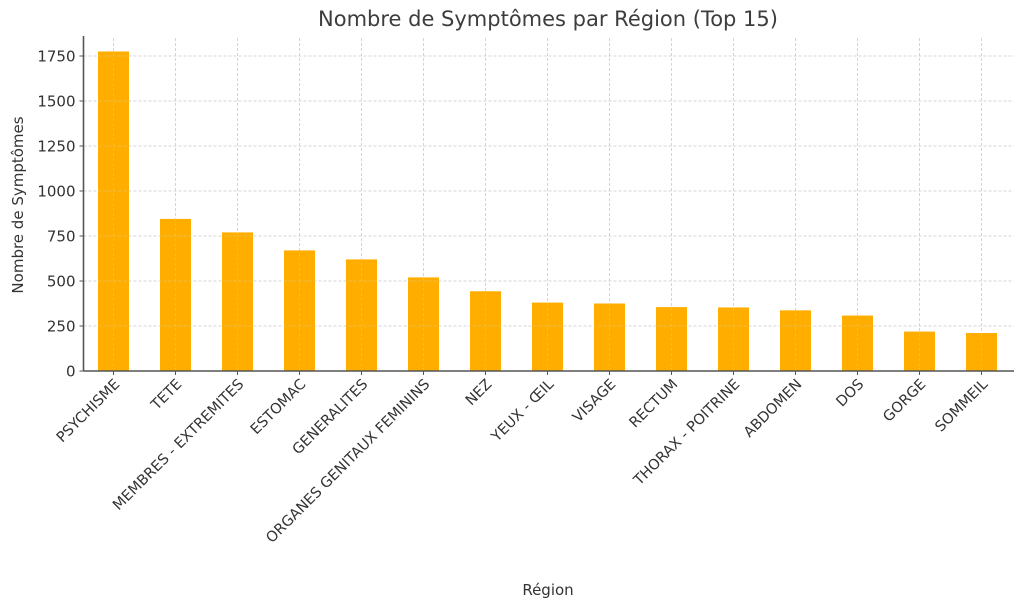  I want to click on y-tick-label: 250, so click(61, 327).